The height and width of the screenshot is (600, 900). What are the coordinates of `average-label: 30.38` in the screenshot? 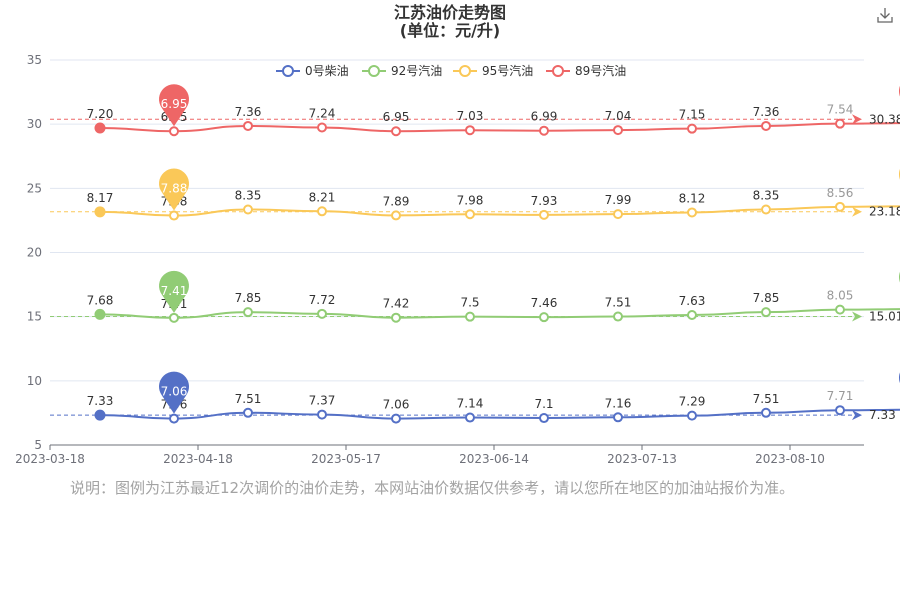 It's located at (884, 119).